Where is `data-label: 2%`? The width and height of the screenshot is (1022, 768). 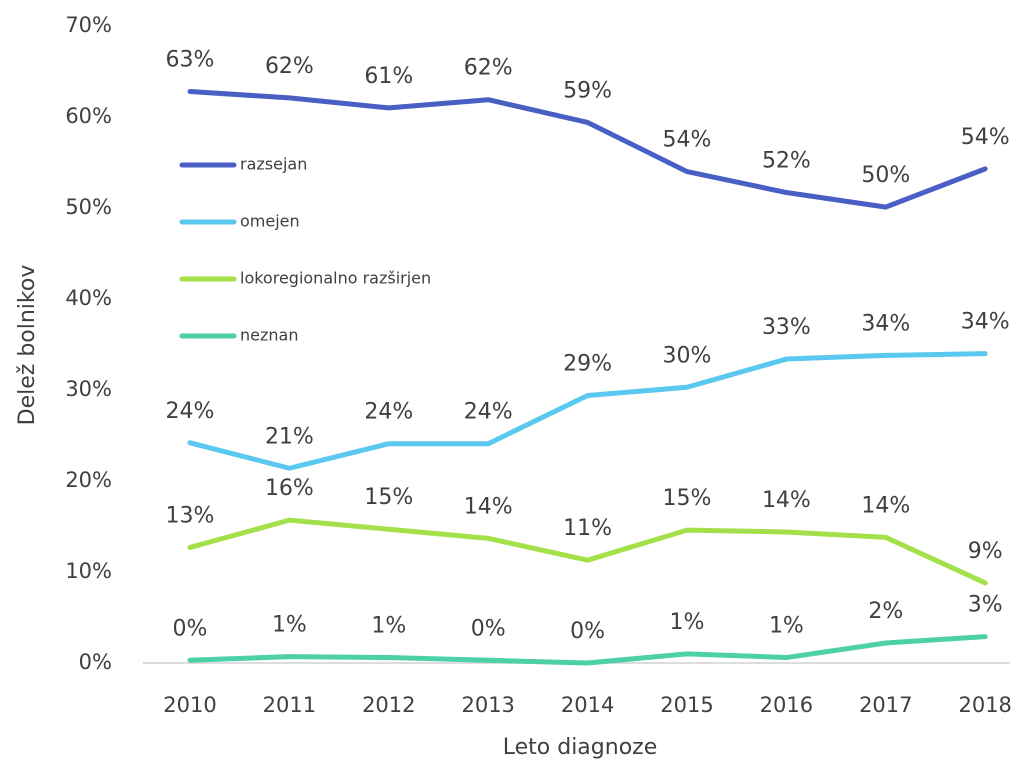 data-label: 2% is located at coordinates (885, 611).